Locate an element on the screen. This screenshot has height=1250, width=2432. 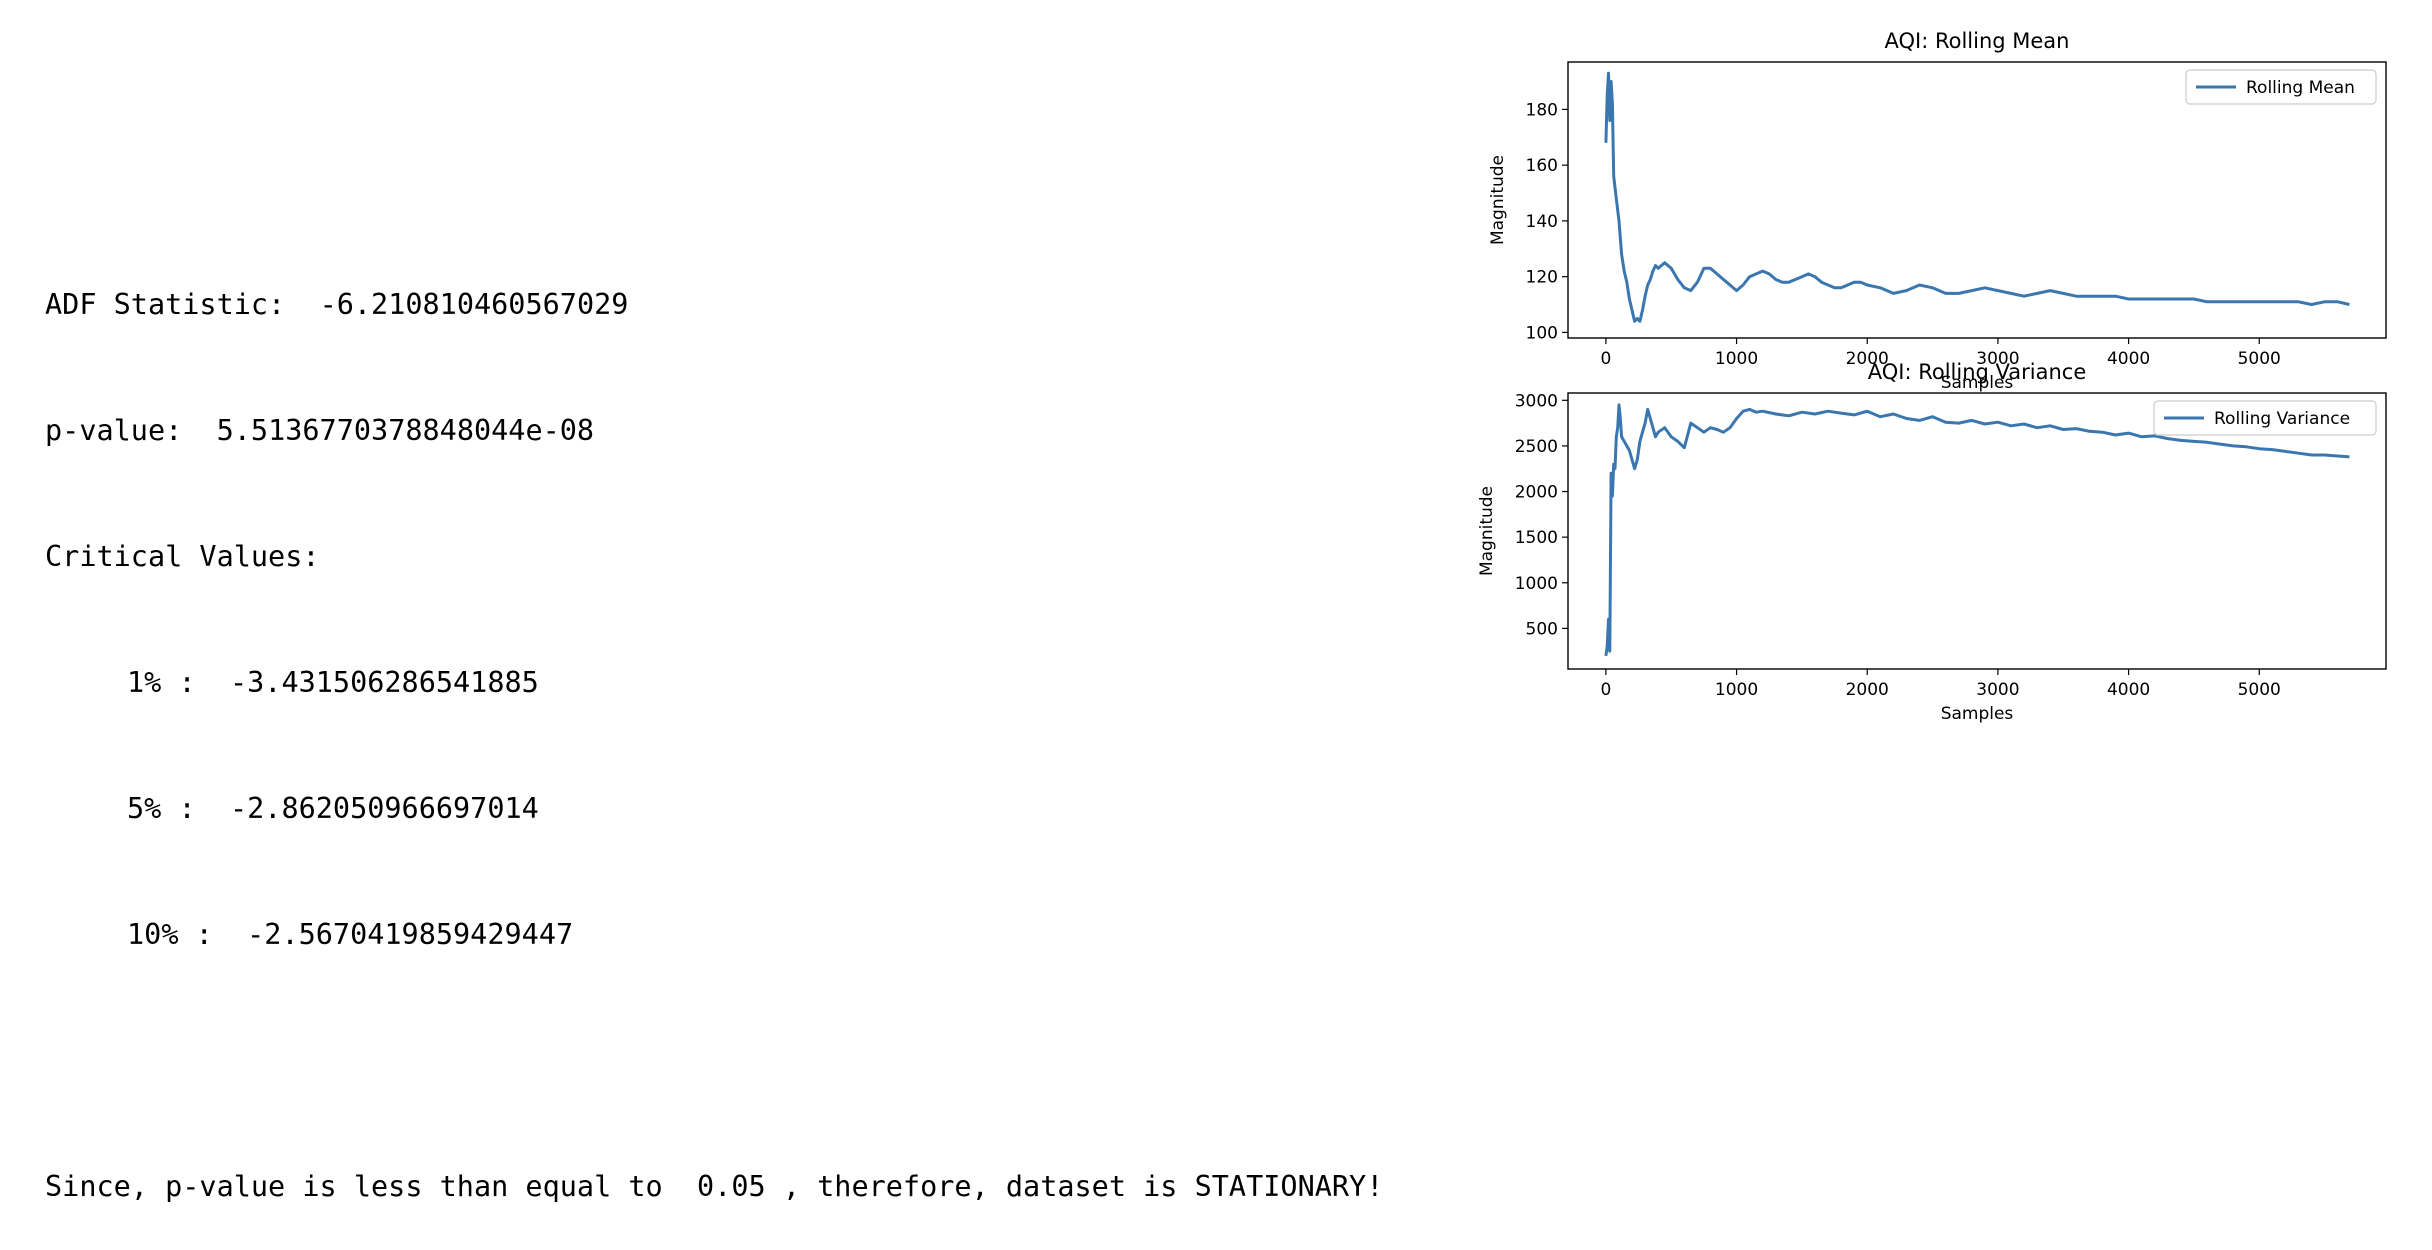
y-tick-label: 500 is located at coordinates (1542, 629).